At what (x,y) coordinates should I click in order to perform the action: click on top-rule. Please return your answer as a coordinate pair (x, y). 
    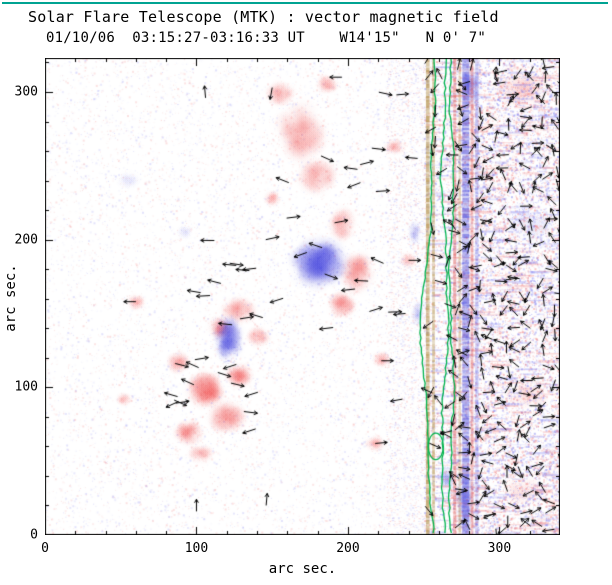
    Looking at the image, I should click on (305, 3).